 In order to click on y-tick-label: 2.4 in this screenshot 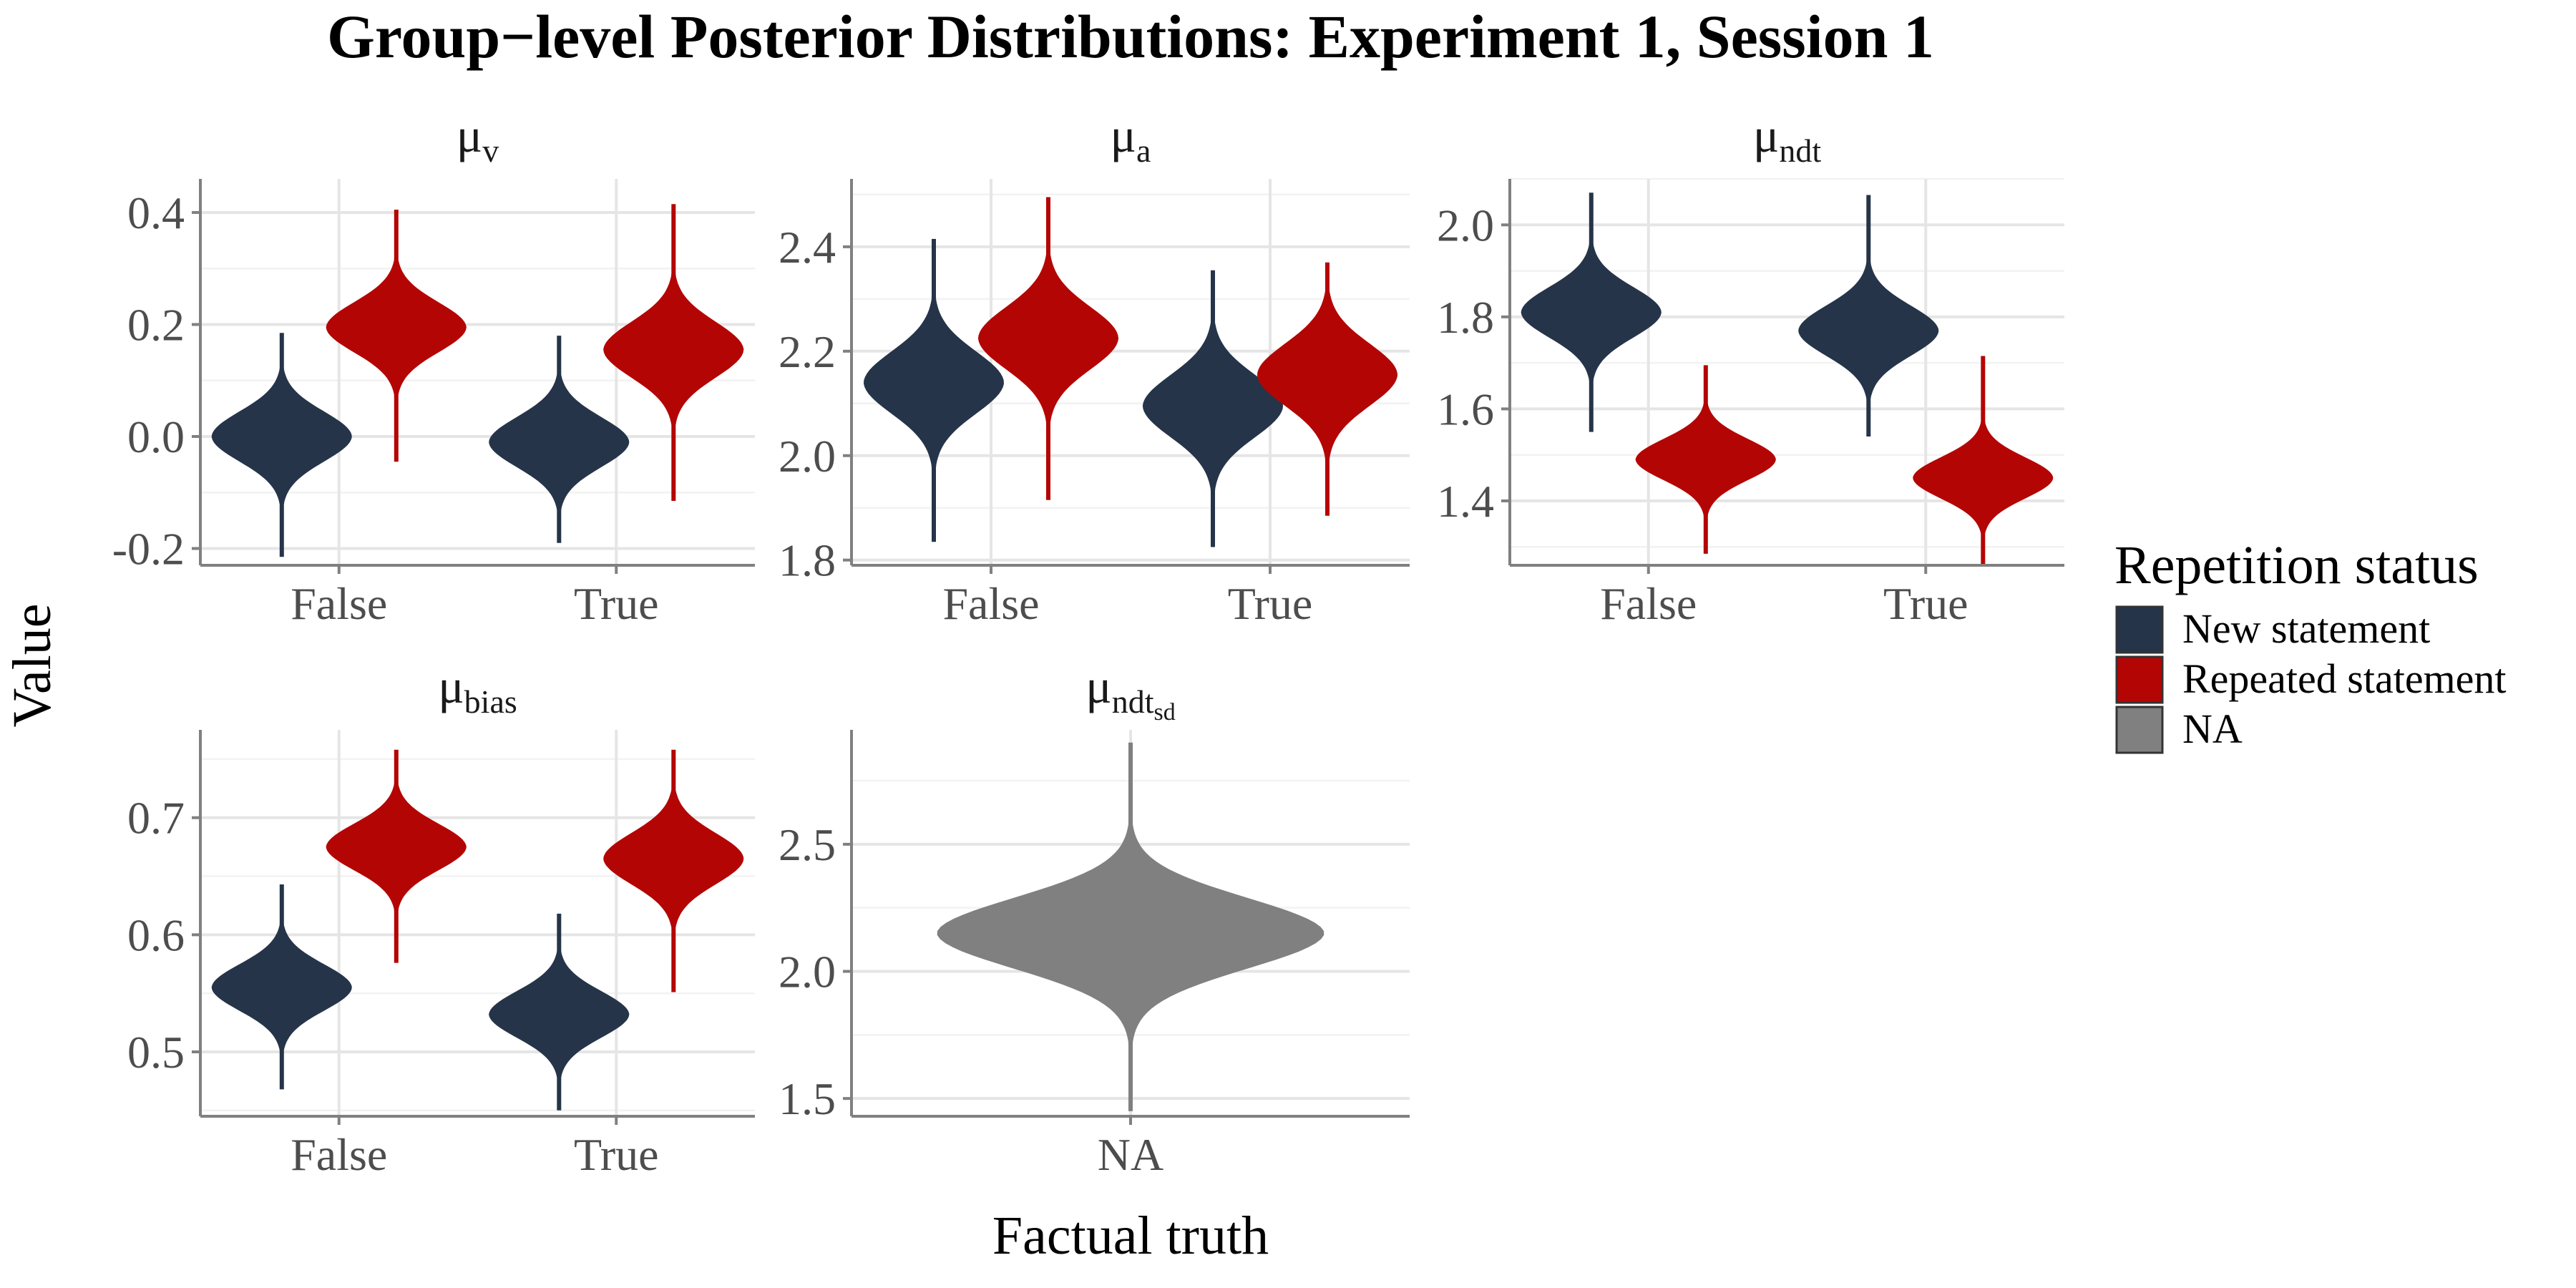, I will do `click(807, 247)`.